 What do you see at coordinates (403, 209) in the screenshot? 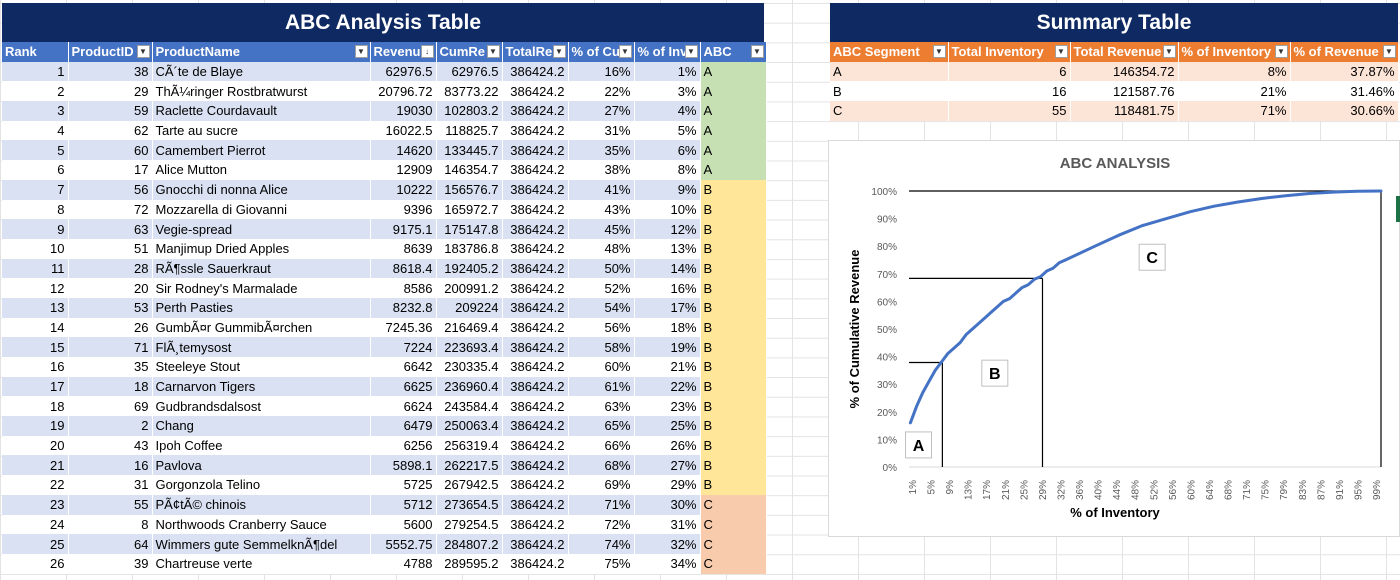
I see `table-cell: 9396` at bounding box center [403, 209].